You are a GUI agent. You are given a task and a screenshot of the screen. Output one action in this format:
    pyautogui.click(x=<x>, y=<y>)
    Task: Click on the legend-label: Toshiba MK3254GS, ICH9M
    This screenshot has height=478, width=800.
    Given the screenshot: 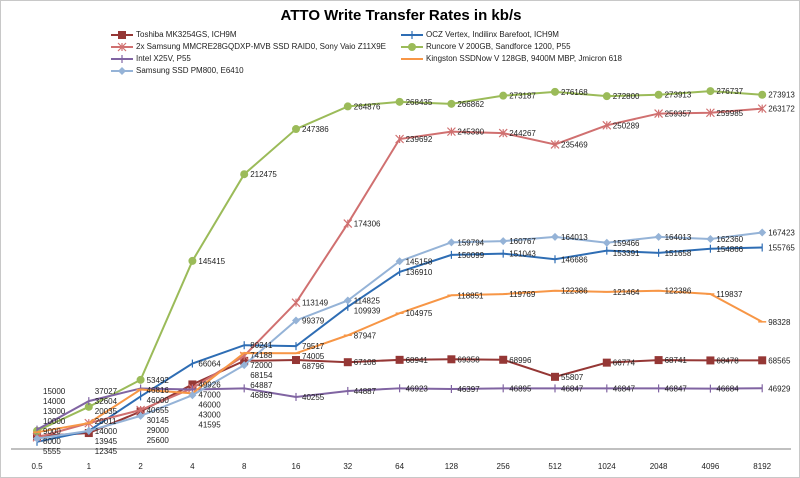 What is the action you would take?
    pyautogui.click(x=186, y=34)
    